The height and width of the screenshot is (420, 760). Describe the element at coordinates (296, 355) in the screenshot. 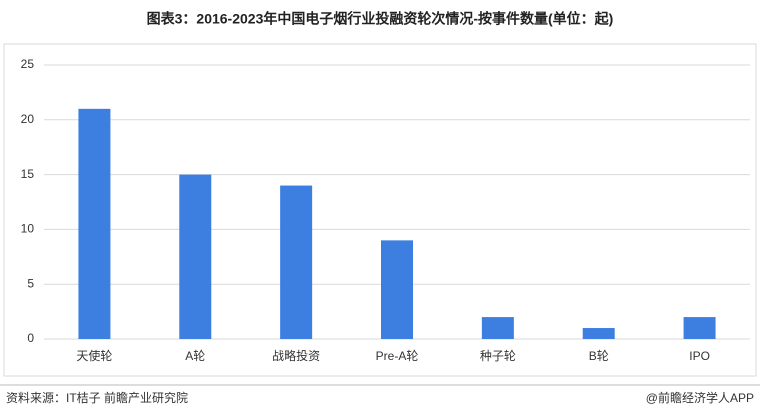

I see `x-tick-label: 战略投资` at that location.